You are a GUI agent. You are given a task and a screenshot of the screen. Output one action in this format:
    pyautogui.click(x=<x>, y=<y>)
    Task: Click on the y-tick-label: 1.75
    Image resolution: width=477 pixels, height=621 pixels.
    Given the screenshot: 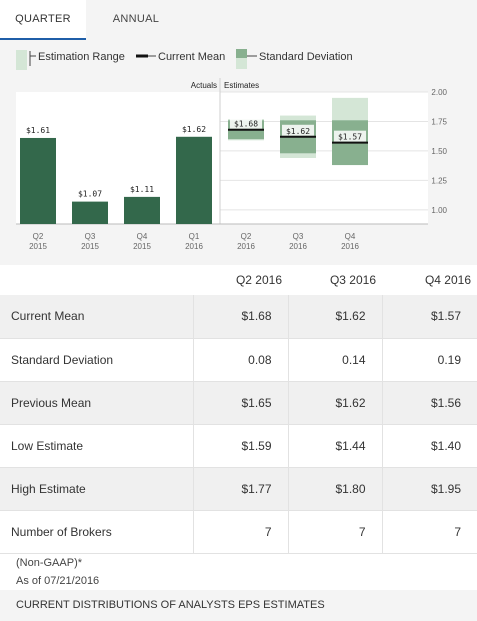 What is the action you would take?
    pyautogui.click(x=439, y=121)
    